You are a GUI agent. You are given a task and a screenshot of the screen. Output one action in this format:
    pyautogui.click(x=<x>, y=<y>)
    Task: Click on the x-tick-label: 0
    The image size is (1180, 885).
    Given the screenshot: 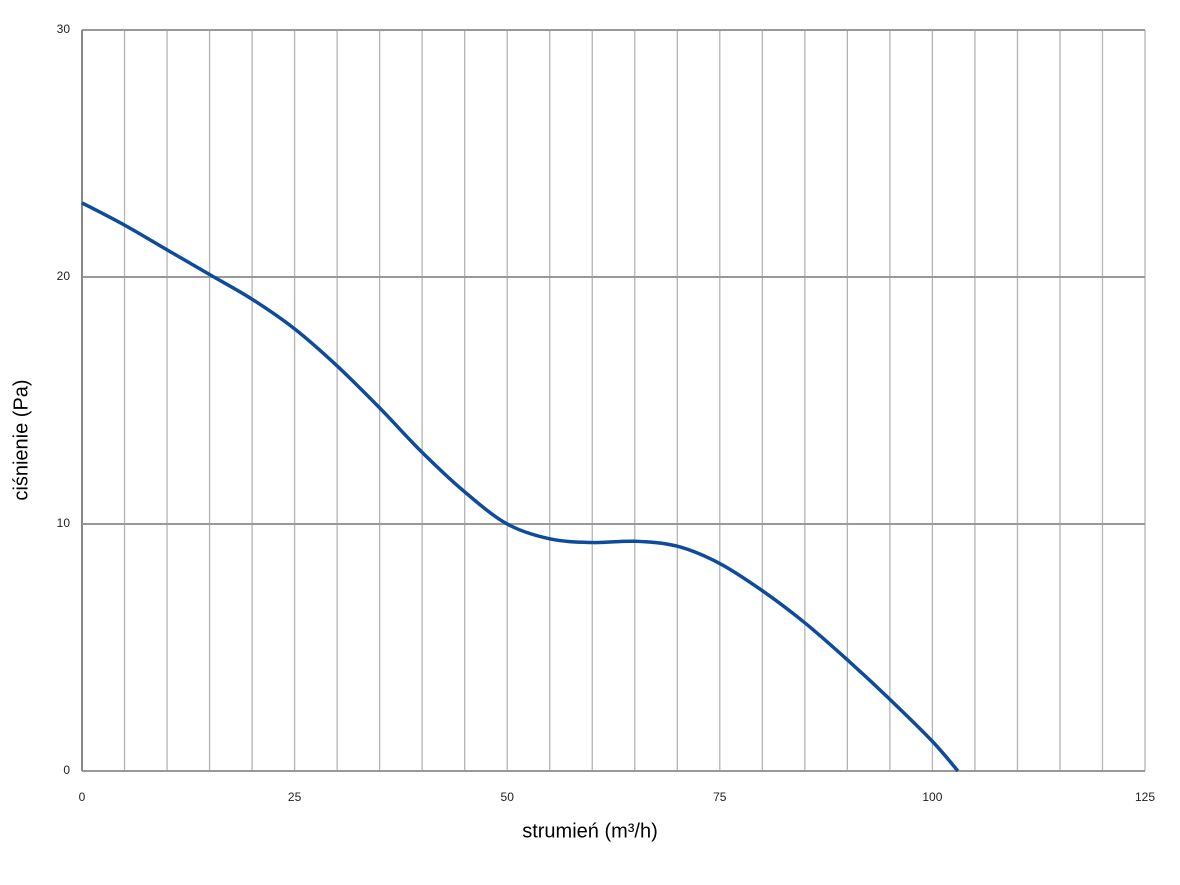 What is the action you would take?
    pyautogui.click(x=82, y=797)
    